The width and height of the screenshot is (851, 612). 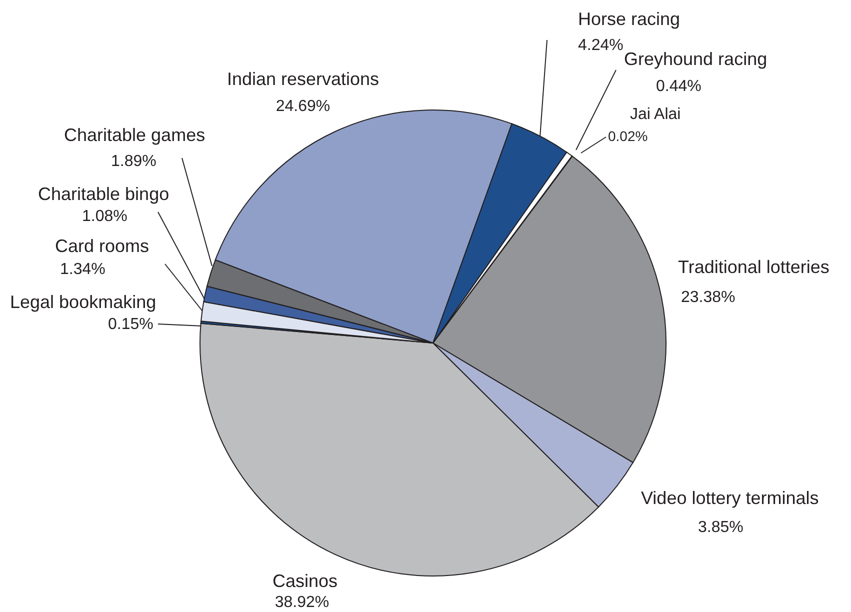 I want to click on slice-label: Greyhound racing, so click(x=696, y=59).